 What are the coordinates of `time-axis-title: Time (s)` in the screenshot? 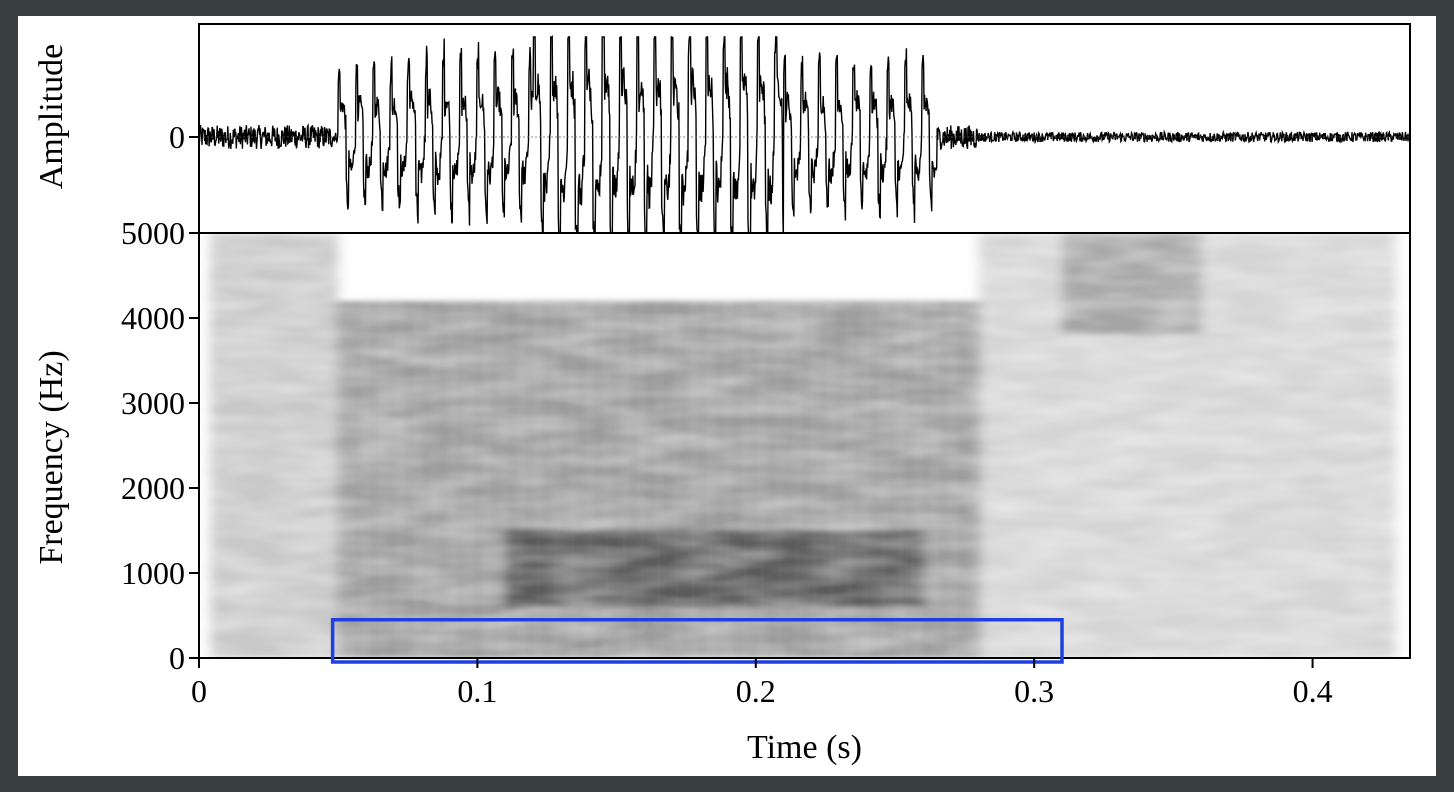 It's located at (804, 747).